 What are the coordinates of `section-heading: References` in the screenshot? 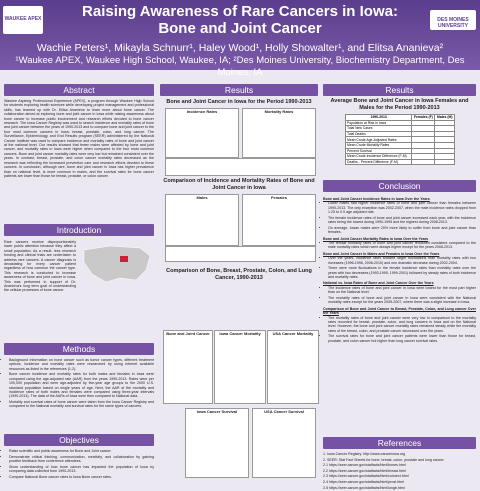 It's located at (399, 443).